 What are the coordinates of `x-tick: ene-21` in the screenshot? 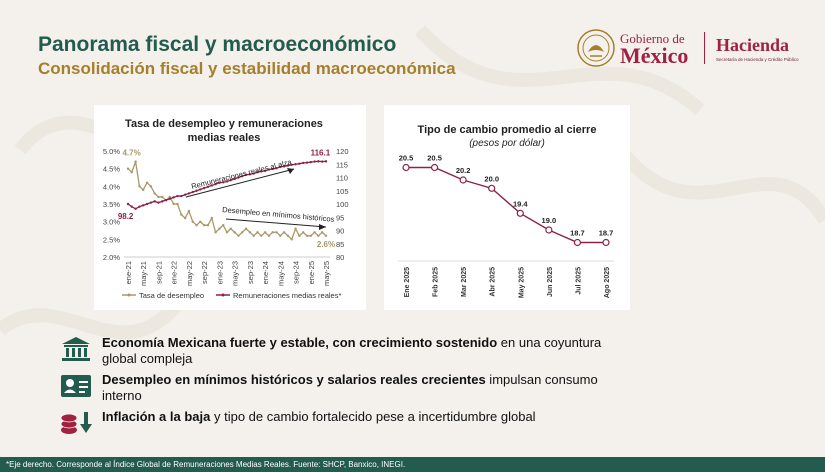 It's located at (128, 272).